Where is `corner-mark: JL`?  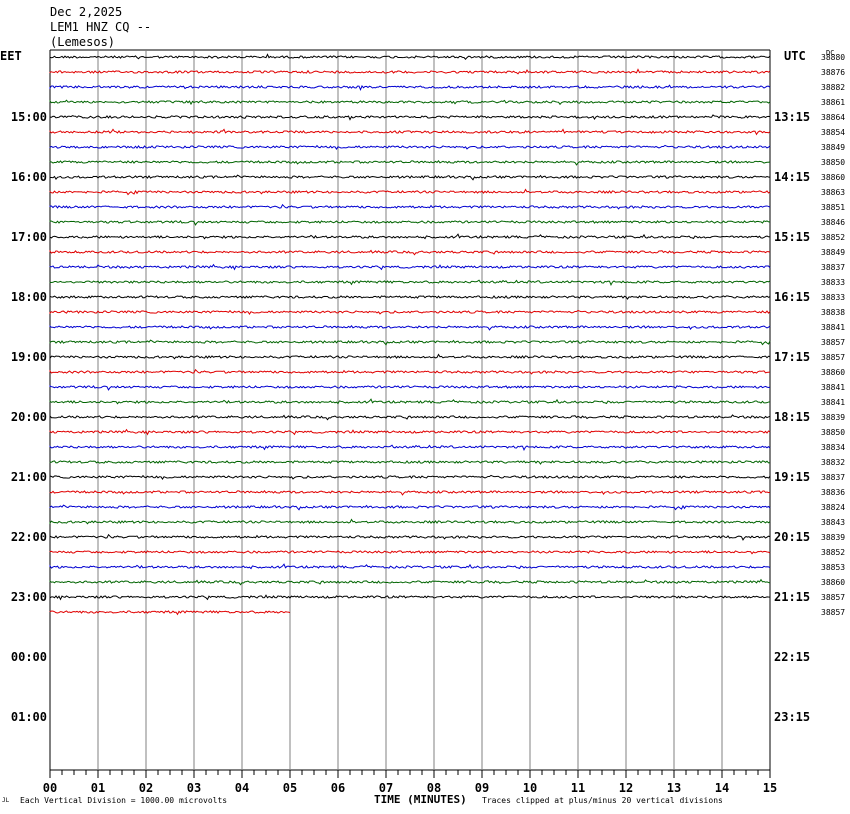
corner-mark: JL is located at coordinates (6, 800).